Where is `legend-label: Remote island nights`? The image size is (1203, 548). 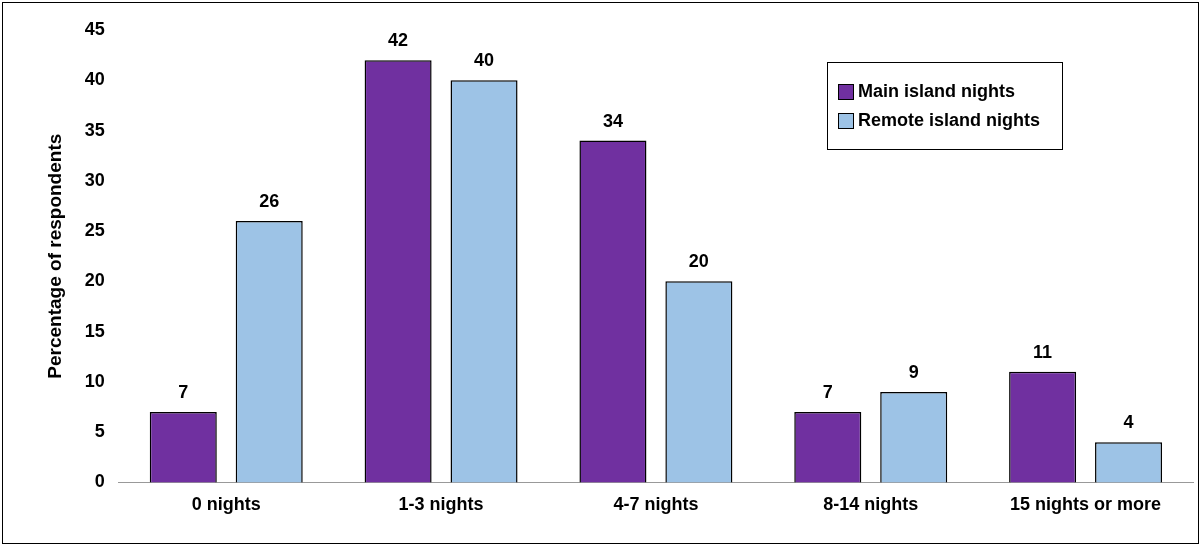
legend-label: Remote island nights is located at coordinates (948, 120).